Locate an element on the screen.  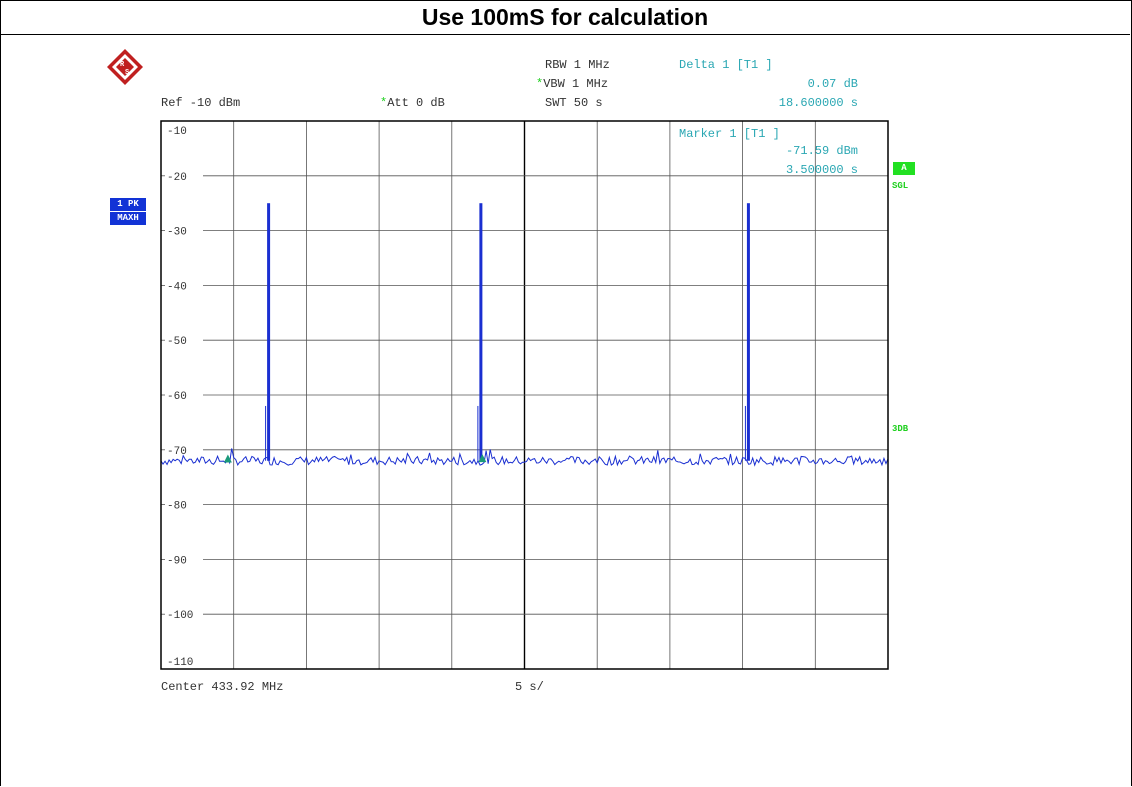
vbw-value: VBW 1 MHz is located at coordinates (576, 84).